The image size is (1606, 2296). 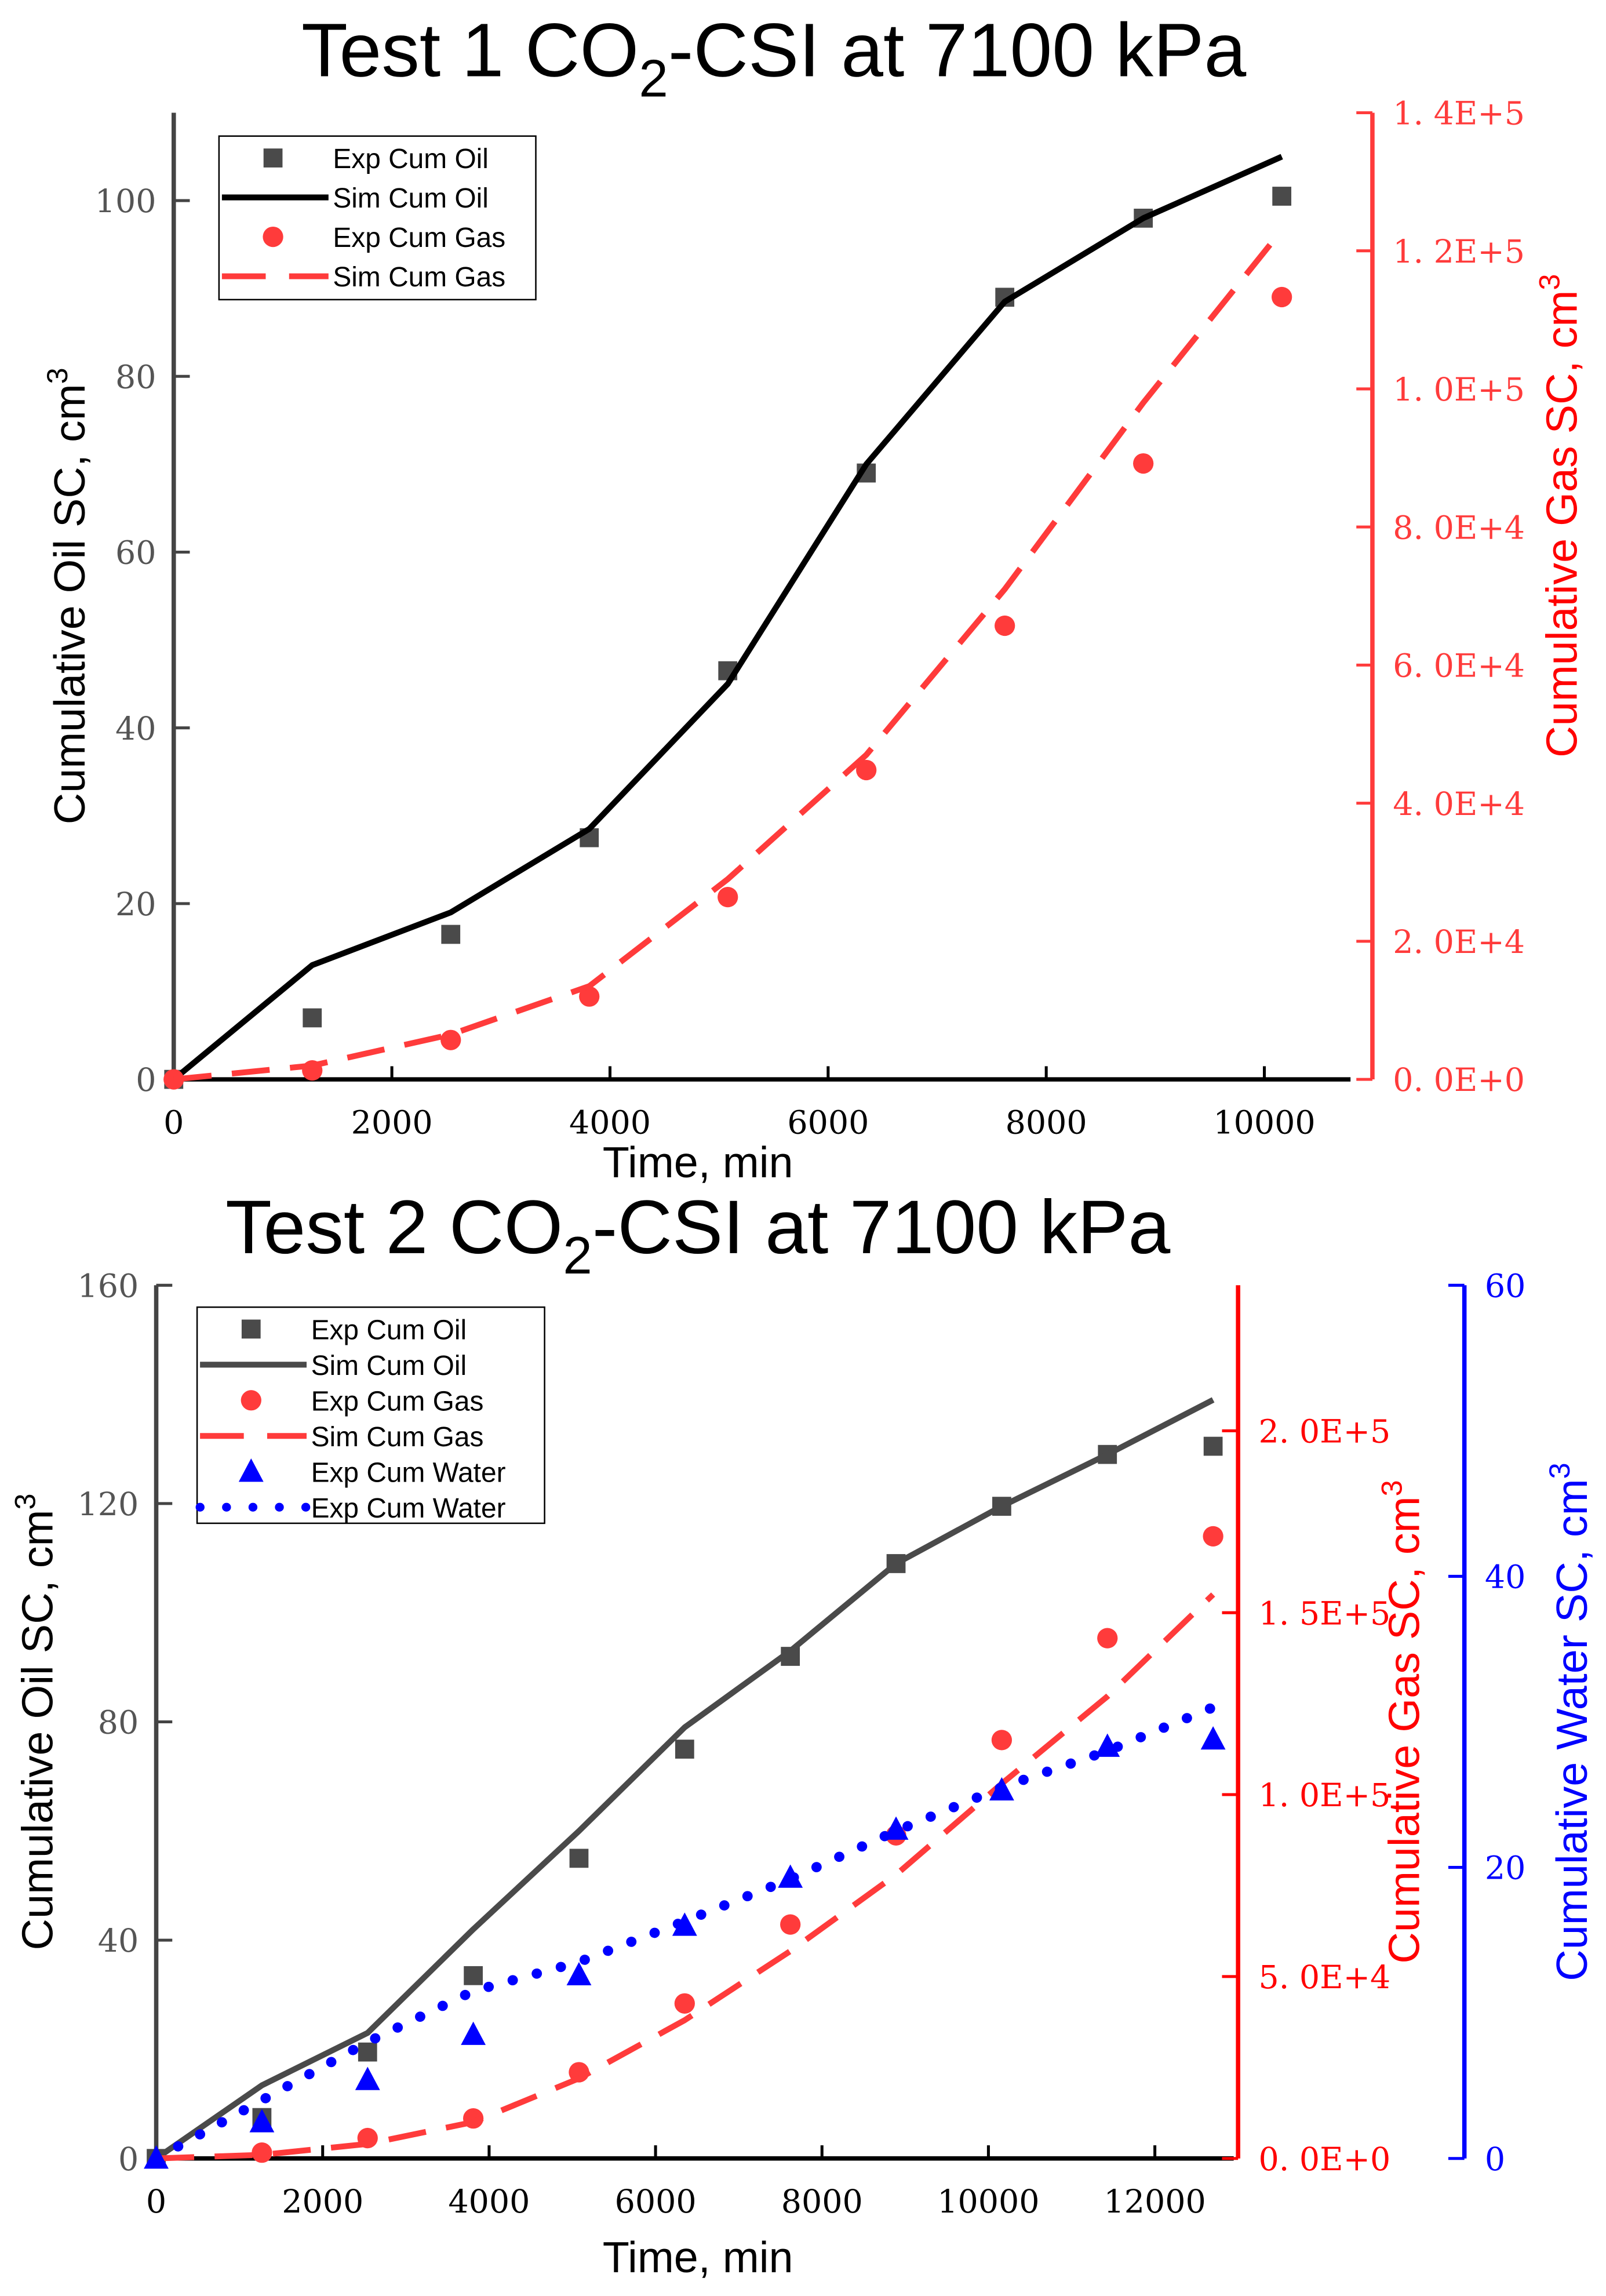 I want to click on y2-tick-label: 2. 0E+5, so click(x=1324, y=1432).